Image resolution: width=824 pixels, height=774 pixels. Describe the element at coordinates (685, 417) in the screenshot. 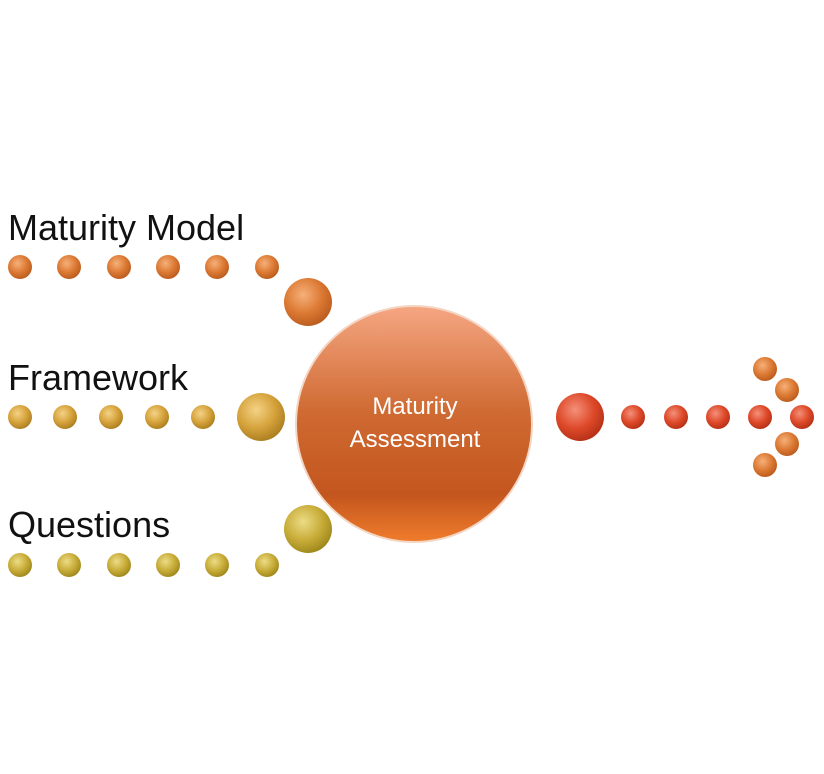

I see `output-arrow-dots` at that location.